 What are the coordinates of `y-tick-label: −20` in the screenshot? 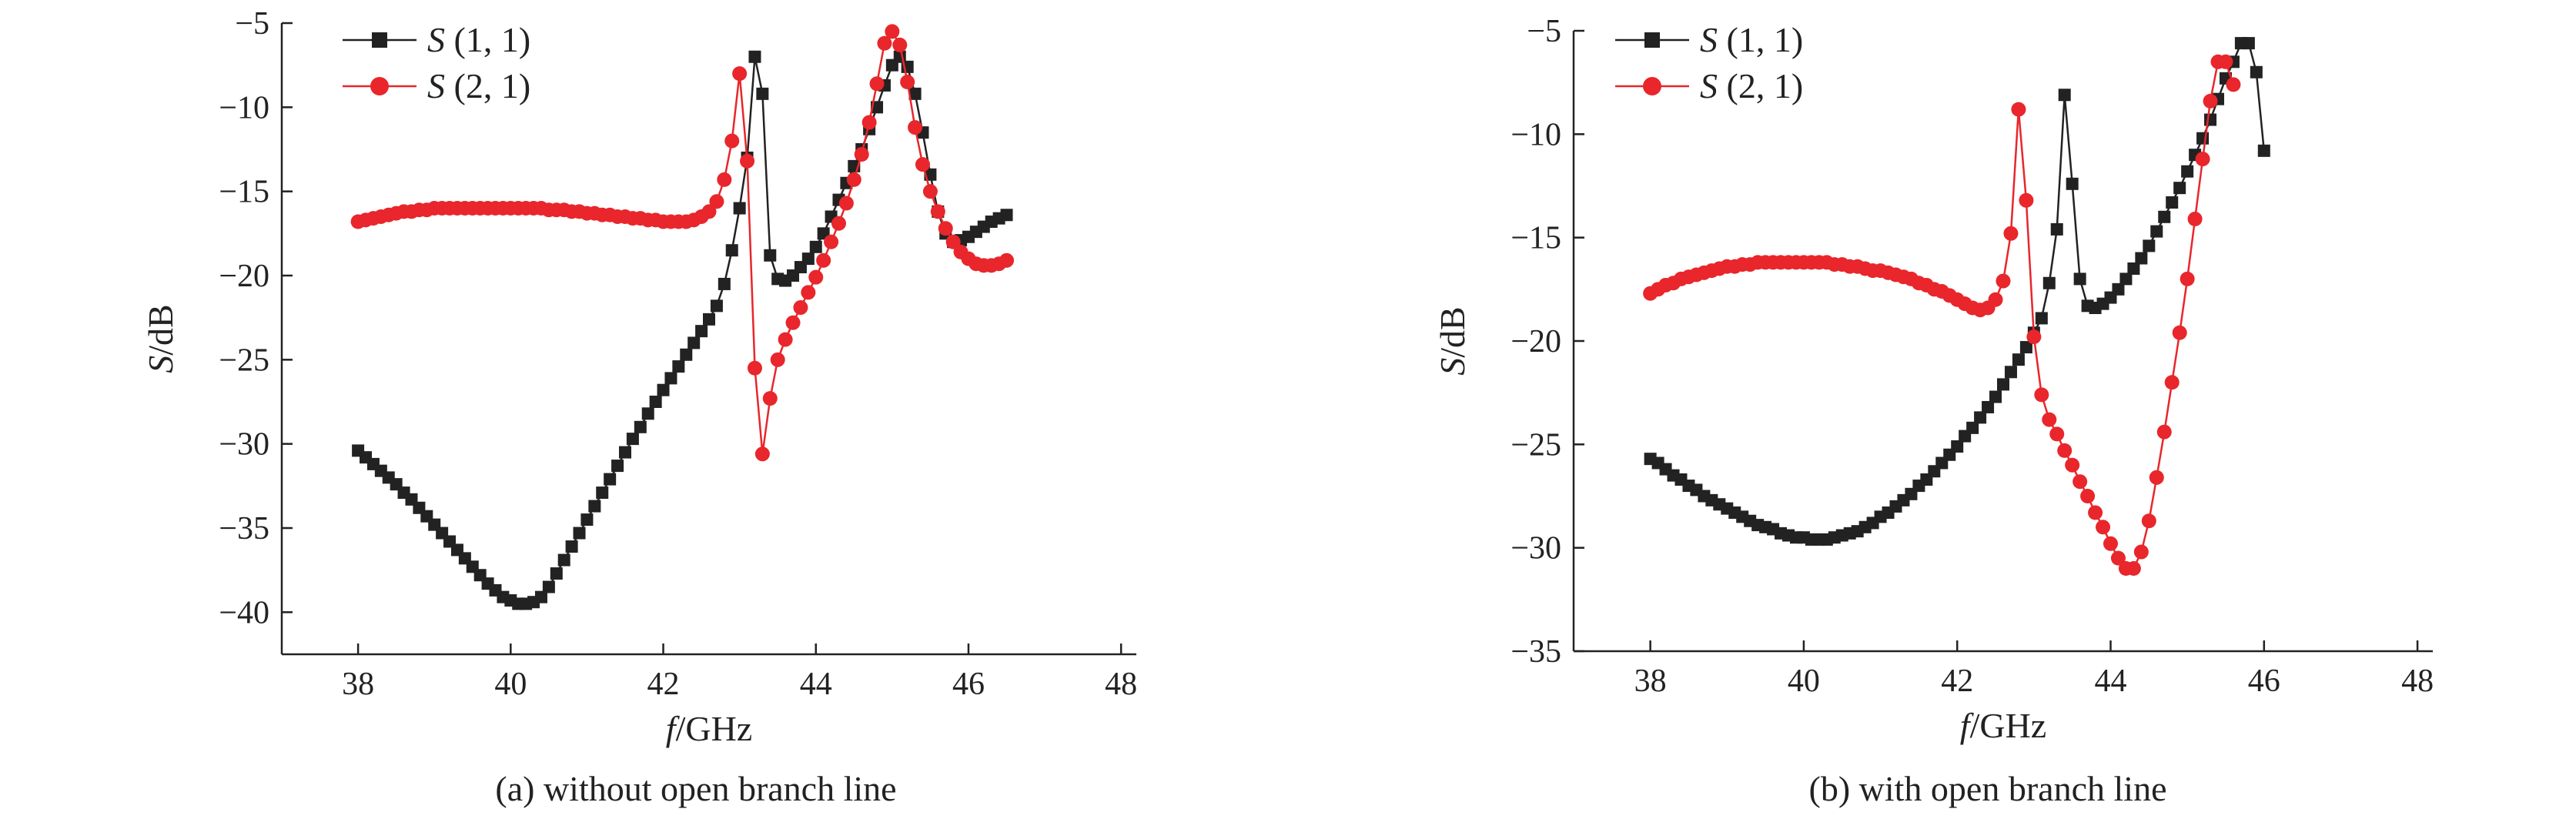 It's located at (244, 276).